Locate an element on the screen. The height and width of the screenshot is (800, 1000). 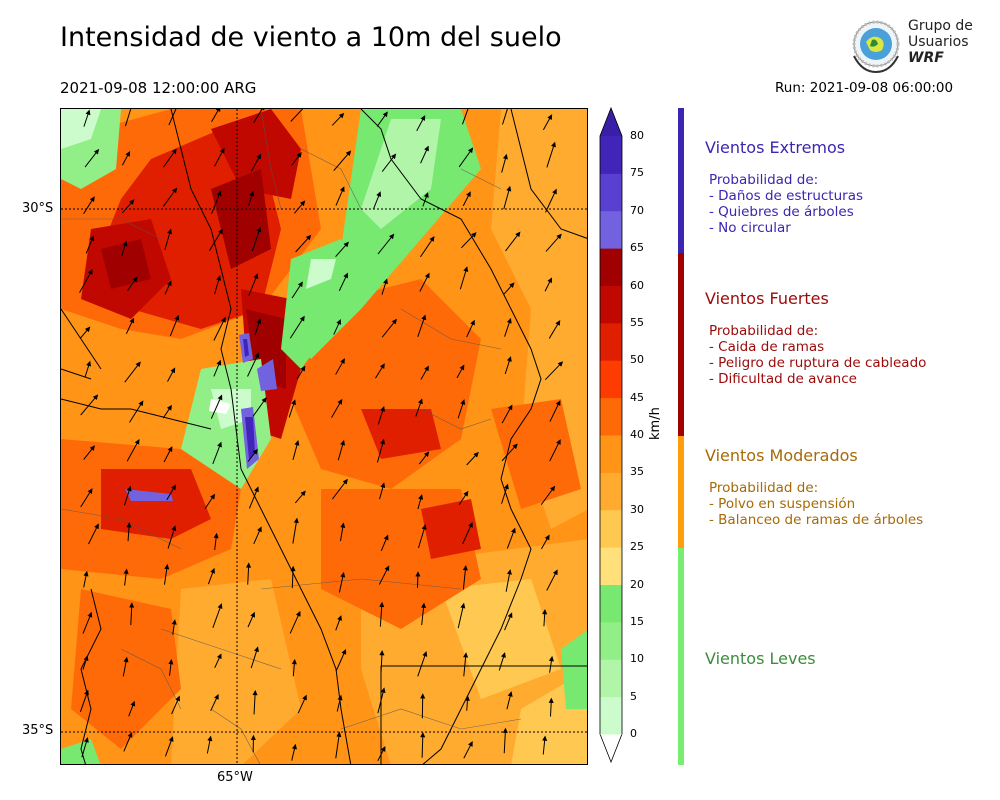
desc-line: - Dificultad de avance is located at coordinates (783, 379).